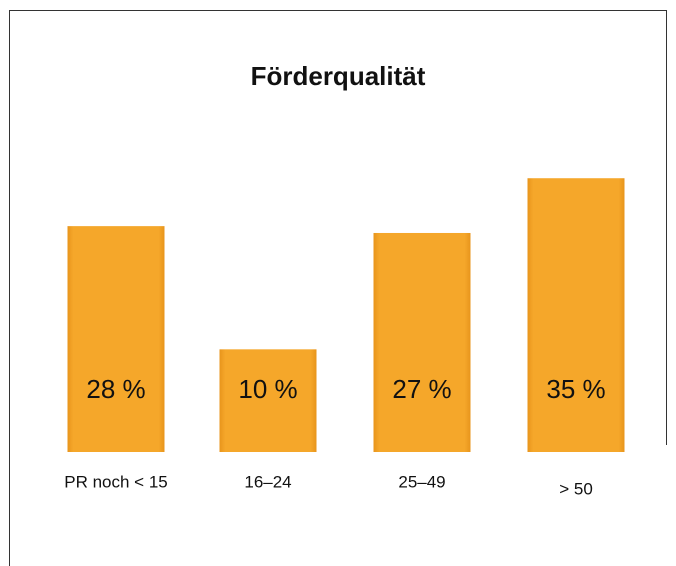 Image resolution: width=676 pixels, height=566 pixels. Describe the element at coordinates (267, 481) in the screenshot. I see `x-tick-label: 16–24` at that location.